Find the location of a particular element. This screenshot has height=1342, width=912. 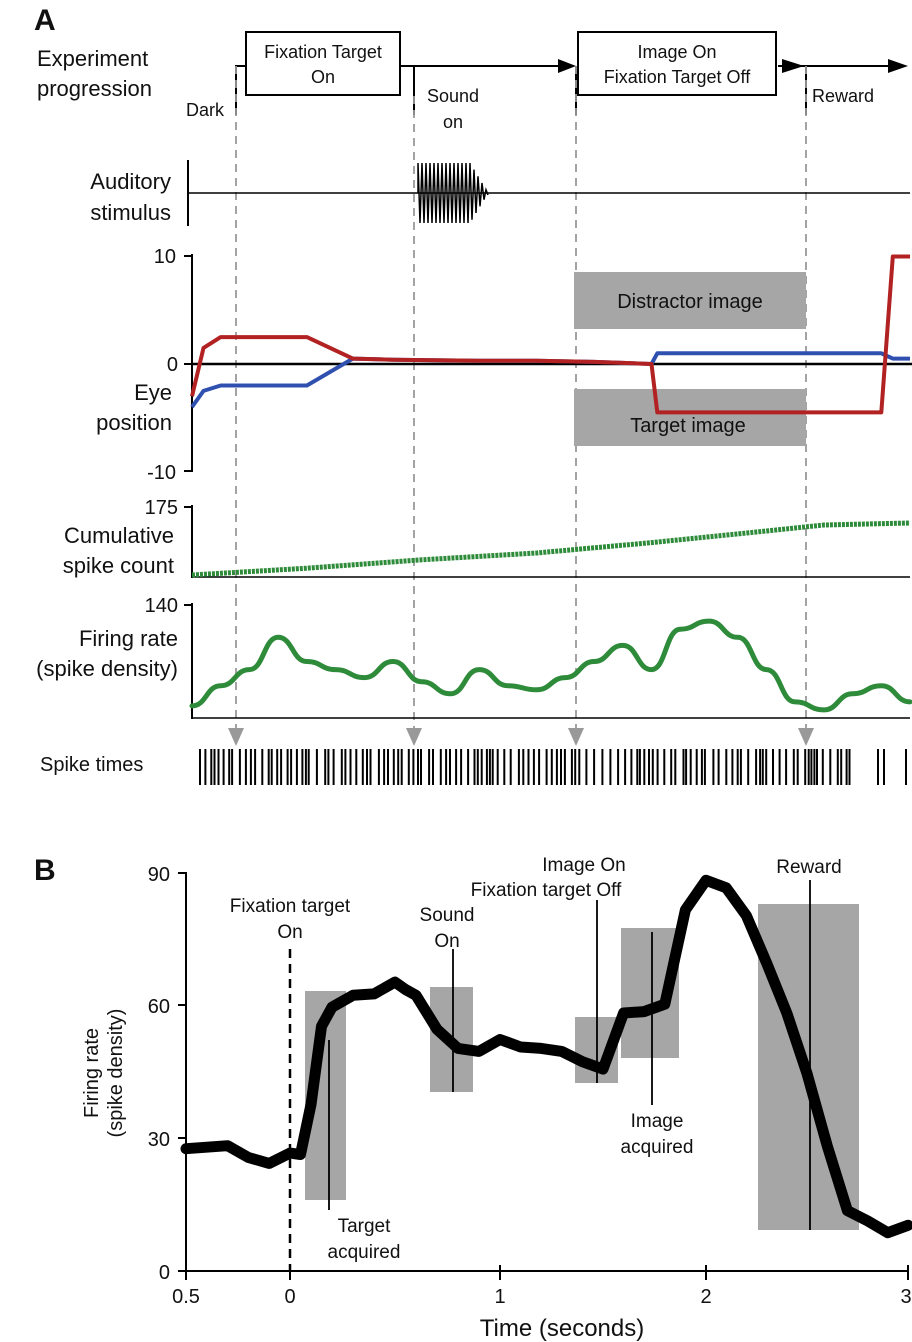

cumulative-label-line1: Cumulative is located at coordinates (119, 535).